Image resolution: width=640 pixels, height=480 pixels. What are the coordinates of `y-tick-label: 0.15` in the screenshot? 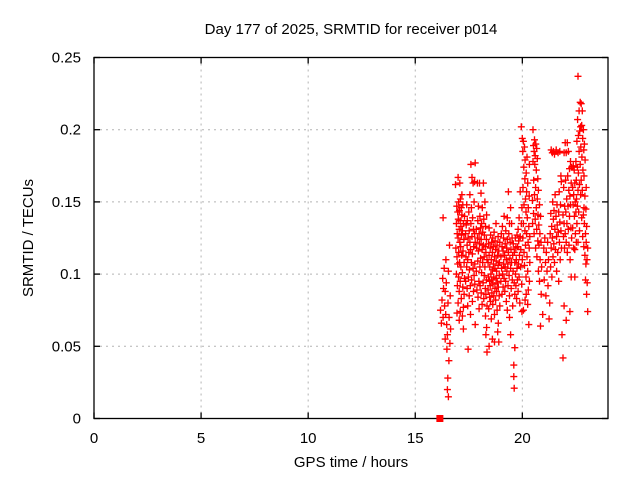 It's located at (66, 202).